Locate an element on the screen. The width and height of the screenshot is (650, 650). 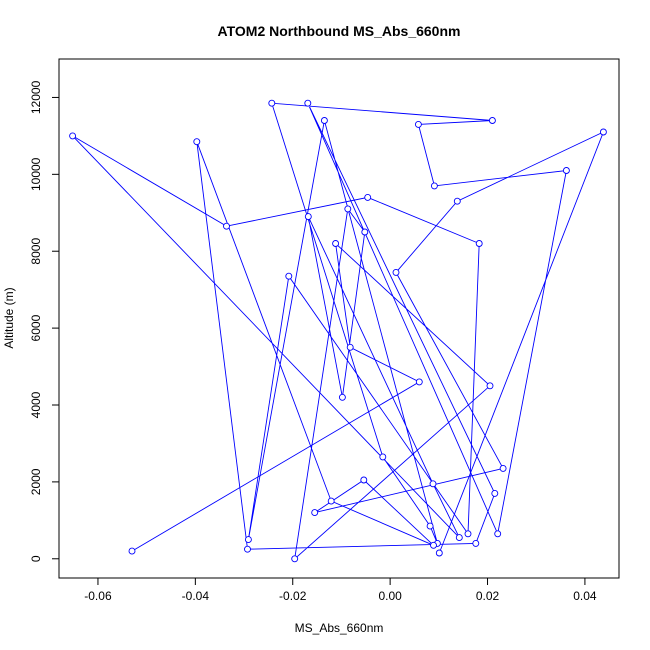
y-tick-label: 10000 is located at coordinates (36, 174).